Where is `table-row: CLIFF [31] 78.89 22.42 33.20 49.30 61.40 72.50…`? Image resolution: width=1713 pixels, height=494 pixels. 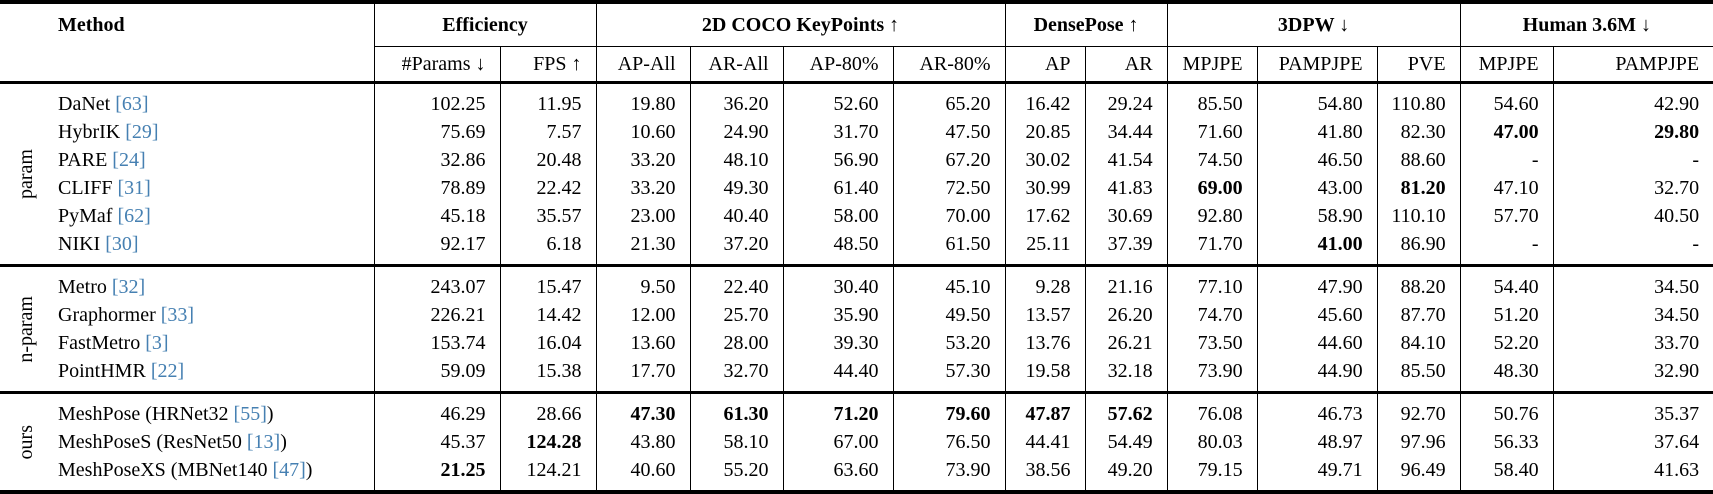
table-row: CLIFF [31] 78.89 22.42 33.20 49.30 61.40 72.50… is located at coordinates (856, 188).